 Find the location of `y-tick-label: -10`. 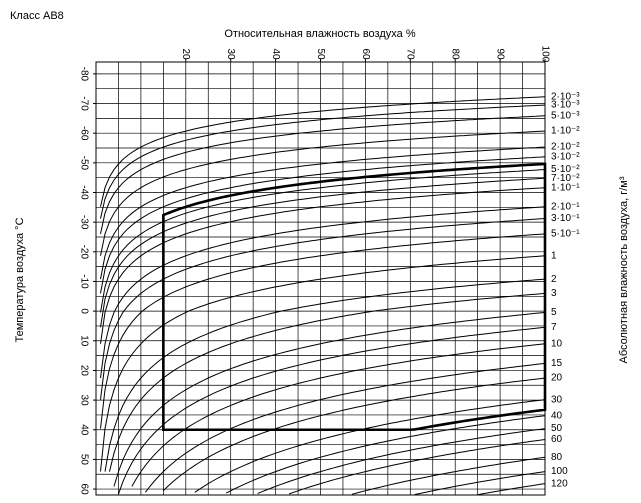

y-tick-label: -10 is located at coordinates (83, 281).